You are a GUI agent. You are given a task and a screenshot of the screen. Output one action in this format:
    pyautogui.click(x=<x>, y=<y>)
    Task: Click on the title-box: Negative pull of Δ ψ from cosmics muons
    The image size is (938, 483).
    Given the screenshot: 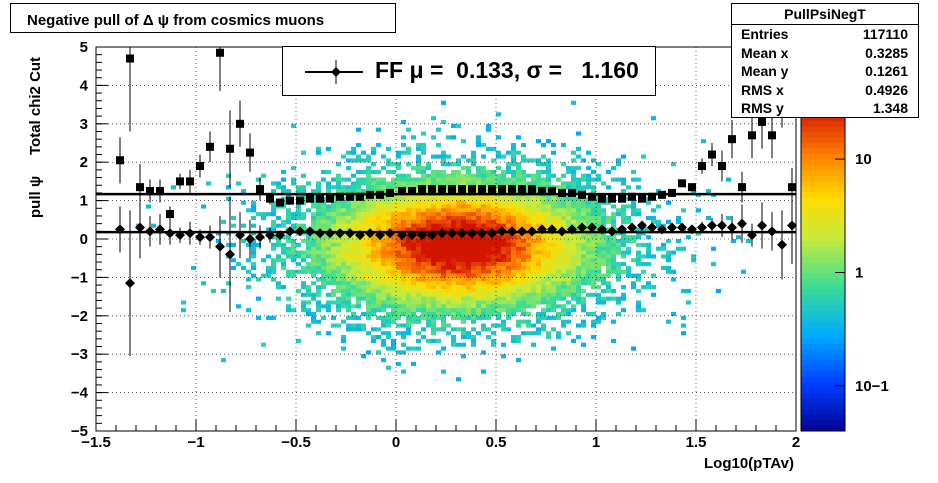 What is the action you would take?
    pyautogui.click(x=203, y=18)
    